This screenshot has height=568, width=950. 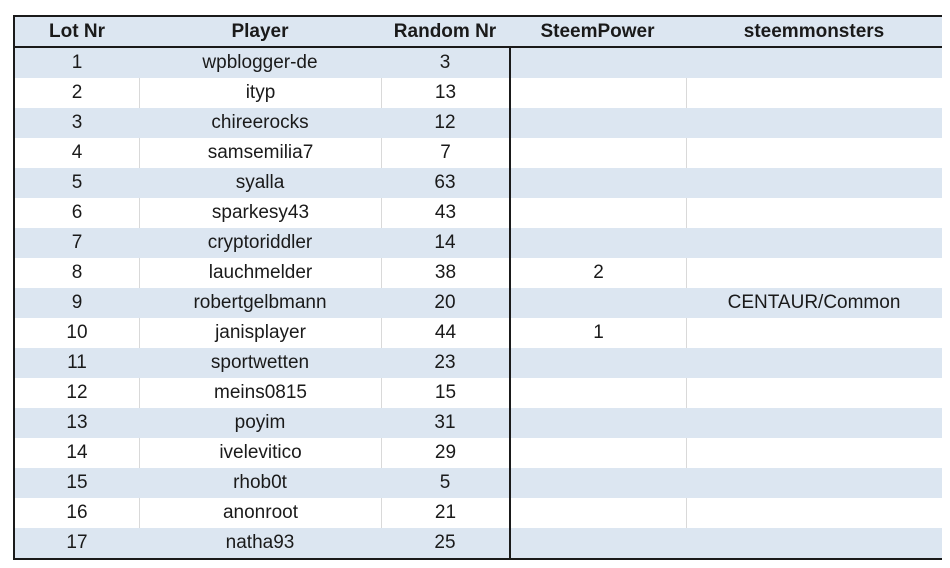 What do you see at coordinates (445, 543) in the screenshot?
I see `cell-random-nr: 25` at bounding box center [445, 543].